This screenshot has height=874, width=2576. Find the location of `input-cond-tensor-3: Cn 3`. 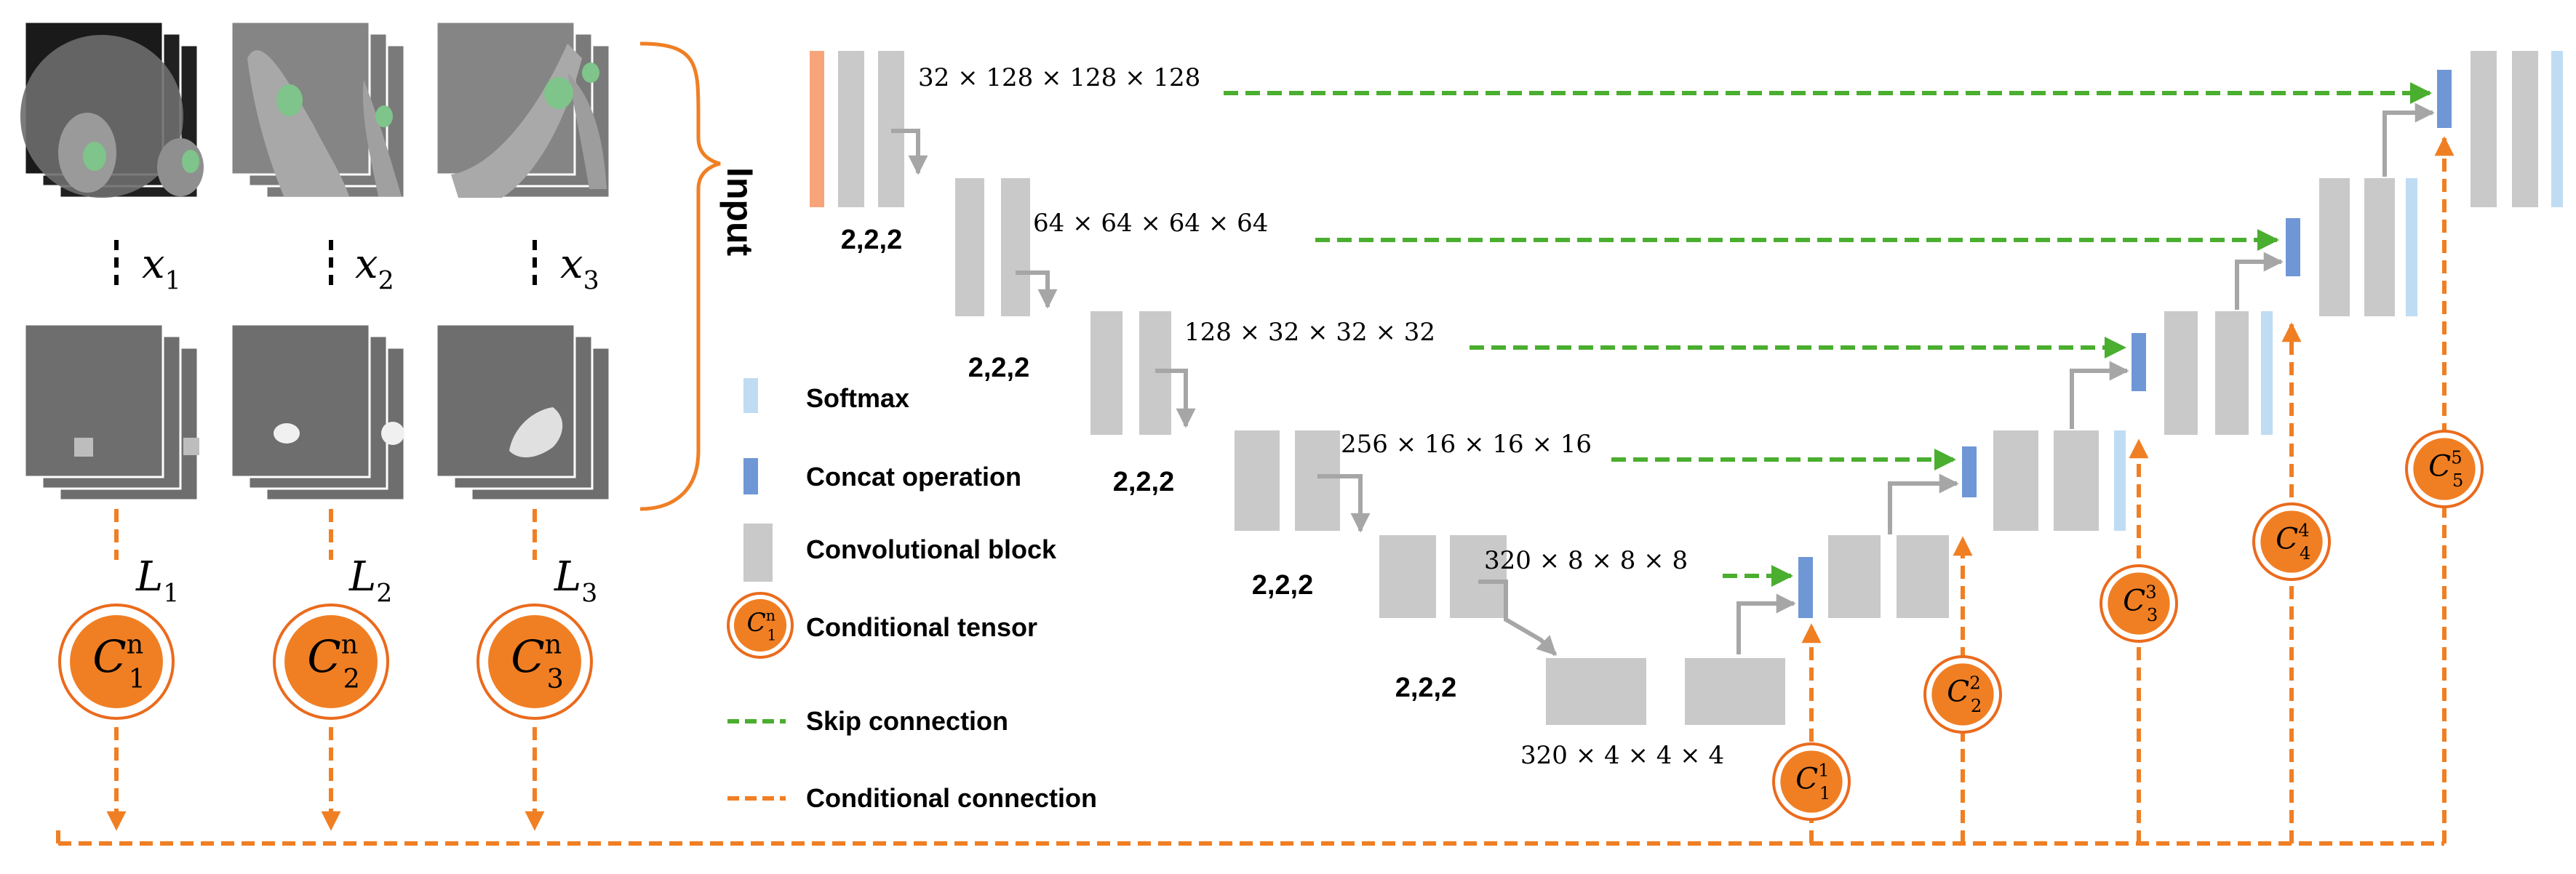

input-cond-tensor-3: Cn 3 is located at coordinates (534, 662).